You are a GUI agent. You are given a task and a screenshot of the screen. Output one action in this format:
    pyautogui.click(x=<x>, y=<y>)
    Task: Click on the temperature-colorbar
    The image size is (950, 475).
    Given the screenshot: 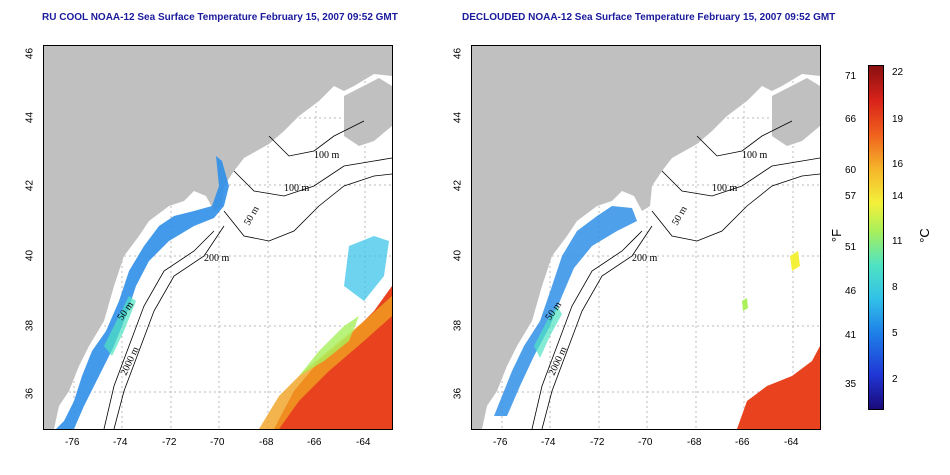 What is the action you would take?
    pyautogui.click(x=876, y=237)
    